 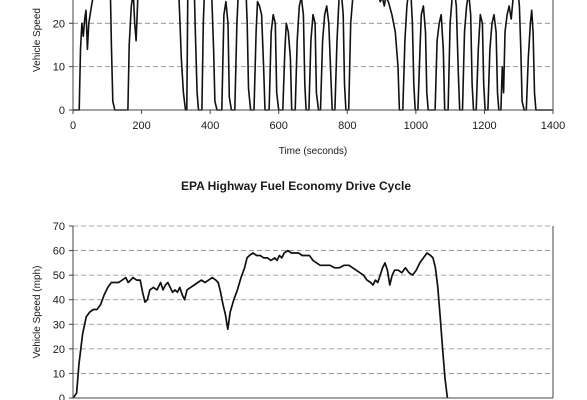 What do you see at coordinates (59, 276) in the screenshot?
I see `y-tick-label-50: 50` at bounding box center [59, 276].